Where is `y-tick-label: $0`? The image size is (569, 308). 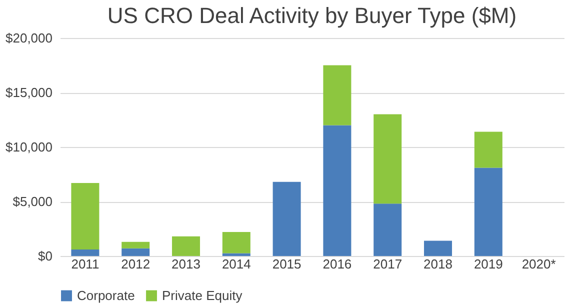 y-tick-label: $0 is located at coordinates (45, 256).